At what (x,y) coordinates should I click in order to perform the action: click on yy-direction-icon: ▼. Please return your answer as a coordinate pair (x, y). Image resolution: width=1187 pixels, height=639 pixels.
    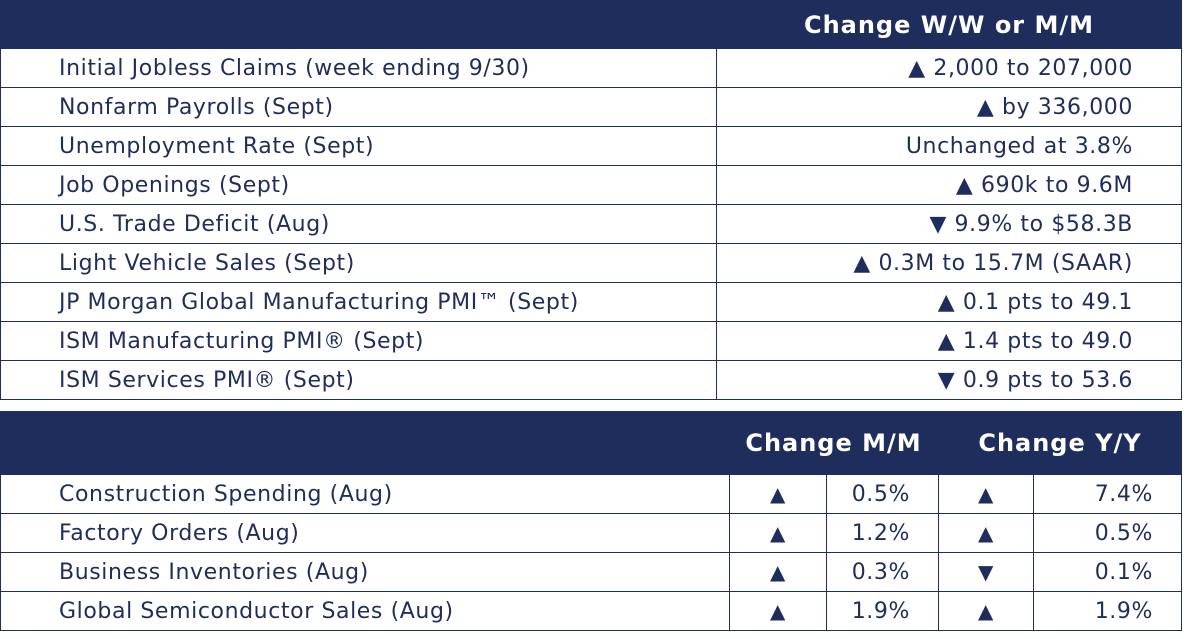
    Looking at the image, I should click on (986, 572).